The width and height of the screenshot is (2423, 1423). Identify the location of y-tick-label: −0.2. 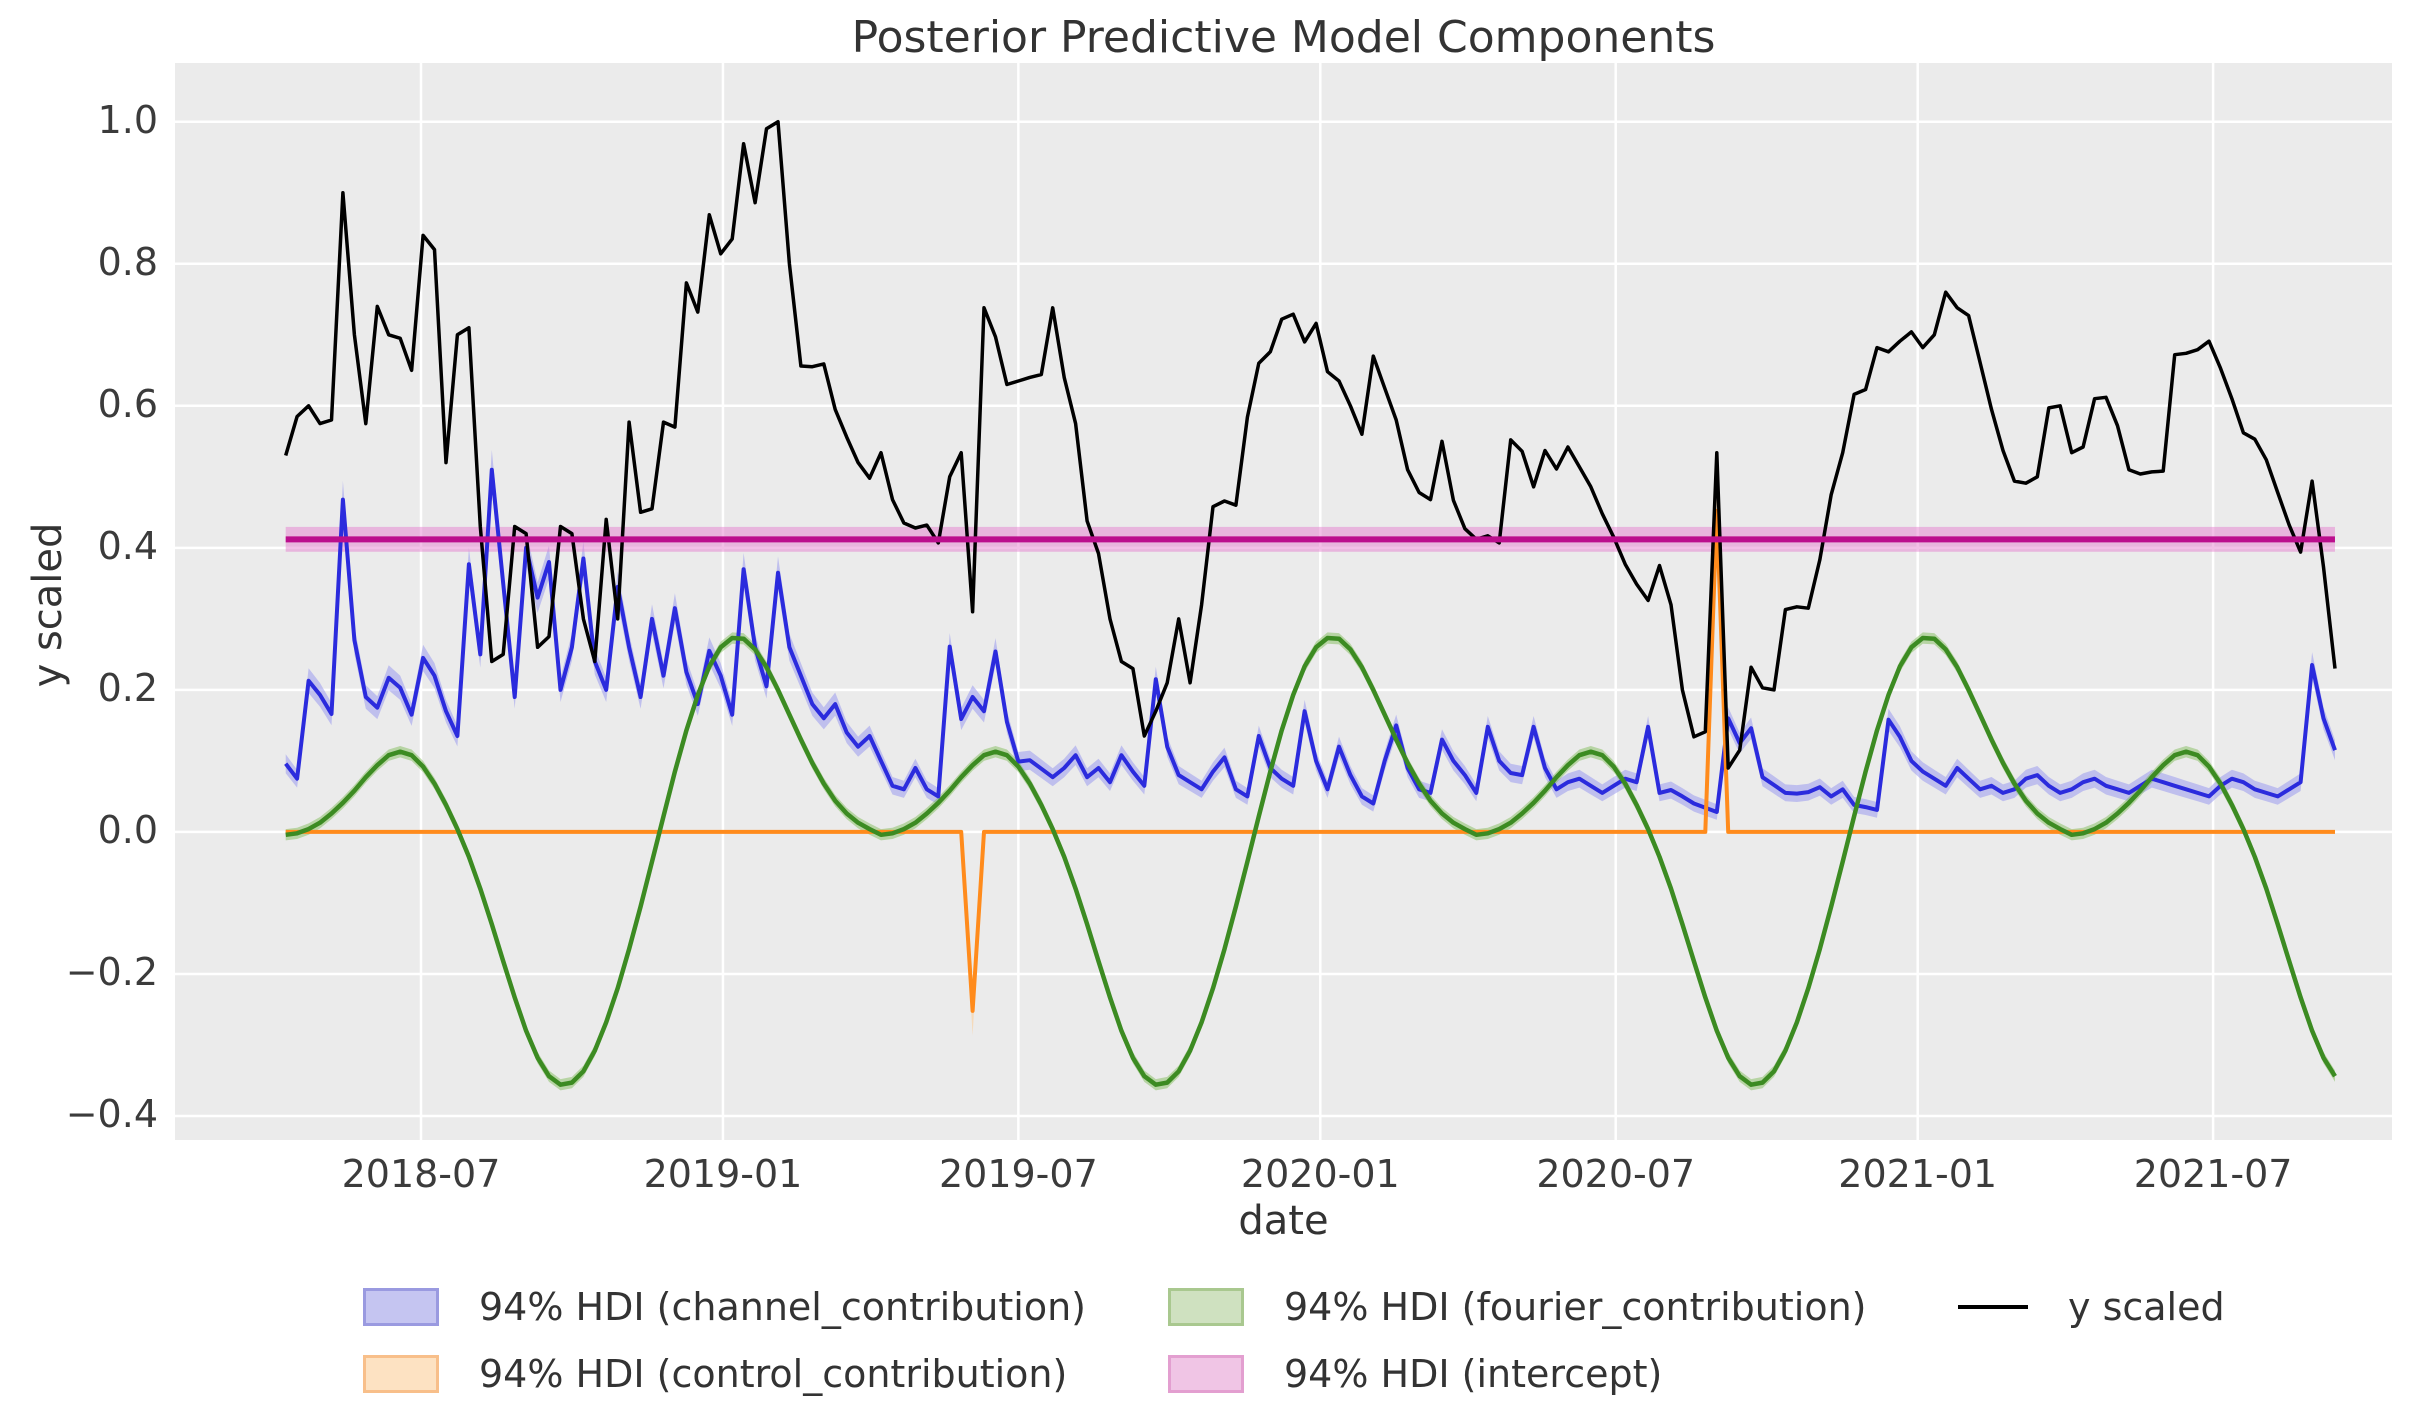
(111, 971).